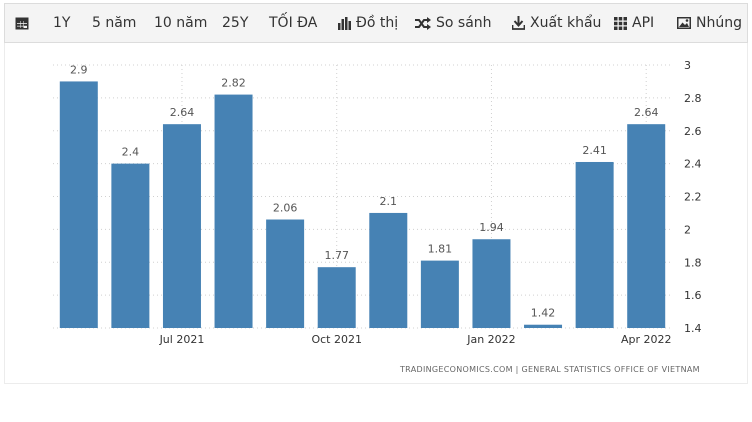 This screenshot has width=752, height=422. I want to click on range-max-label: TỐI ĐA, so click(293, 23).